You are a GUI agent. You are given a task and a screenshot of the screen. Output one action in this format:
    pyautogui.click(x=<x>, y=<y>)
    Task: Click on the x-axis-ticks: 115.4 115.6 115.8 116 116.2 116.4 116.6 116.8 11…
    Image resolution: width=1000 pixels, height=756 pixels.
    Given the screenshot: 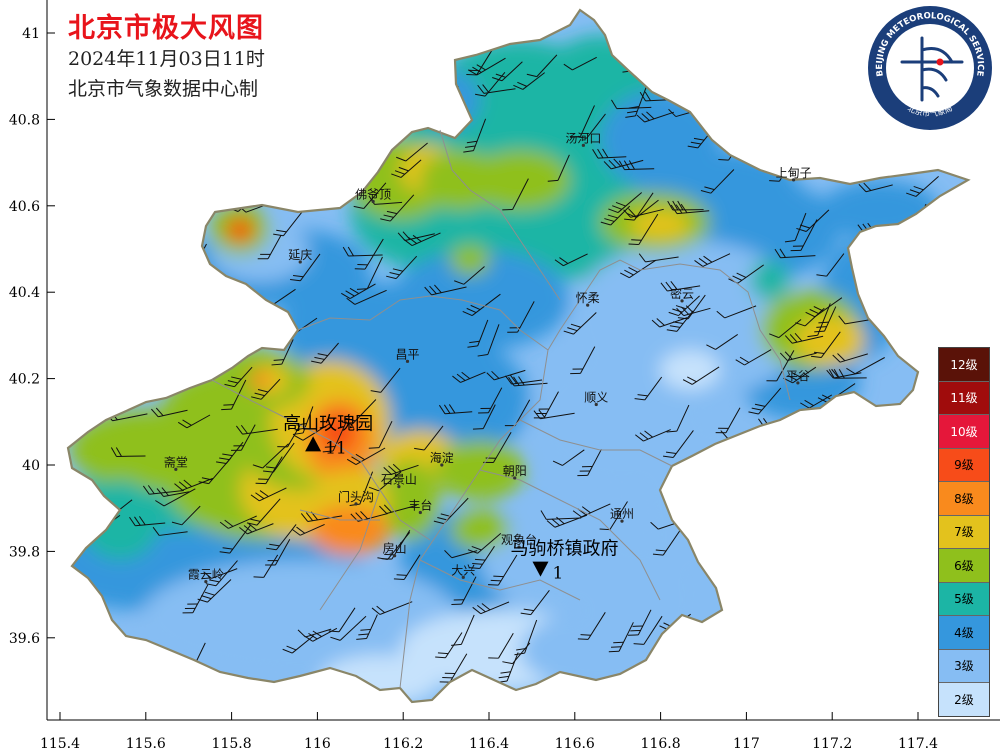 What is the action you would take?
    pyautogui.click(x=489, y=732)
    